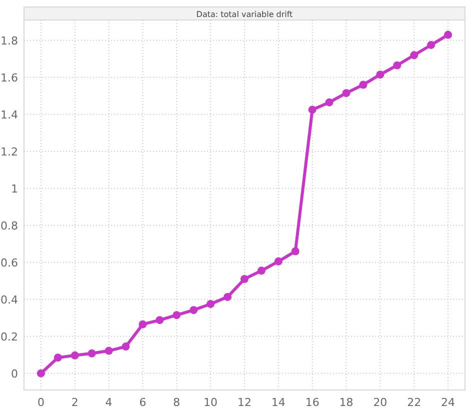  Describe the element at coordinates (346, 402) in the screenshot. I see `x-tick-label: 18` at that location.